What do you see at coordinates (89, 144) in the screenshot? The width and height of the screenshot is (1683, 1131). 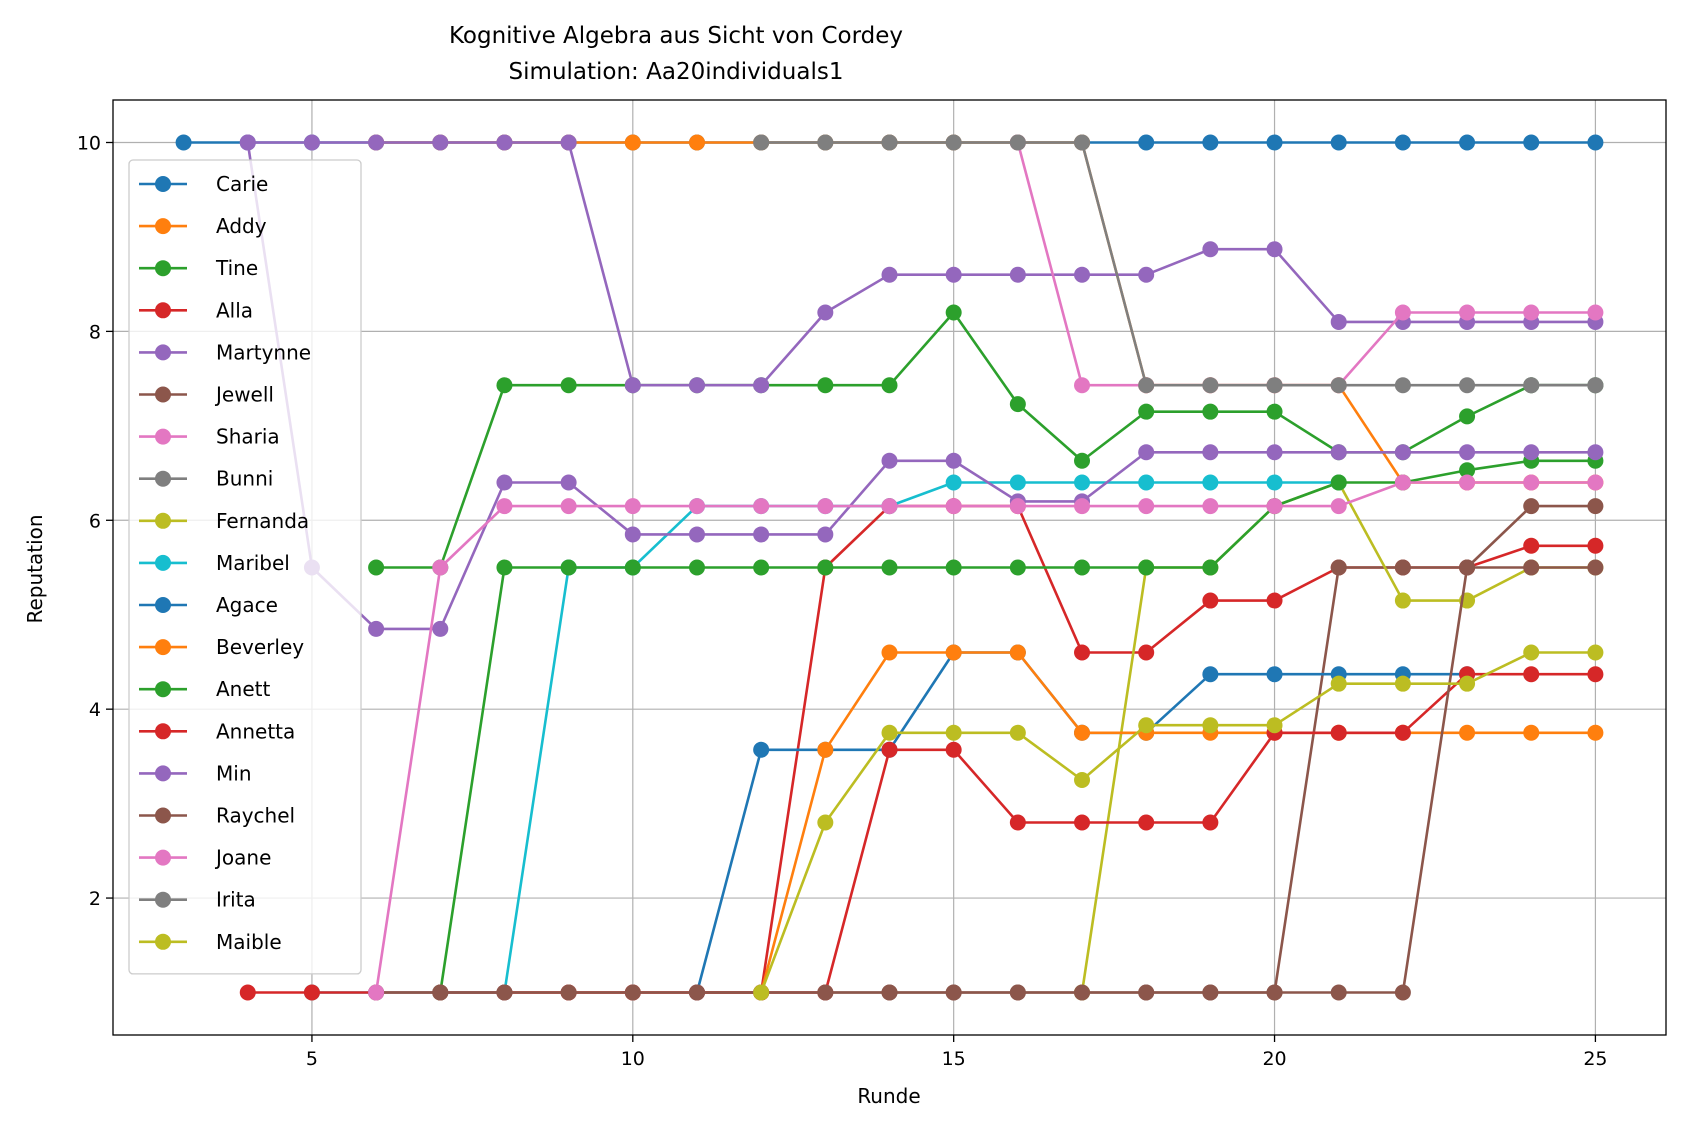 I see `y-tick-label: 10` at bounding box center [89, 144].